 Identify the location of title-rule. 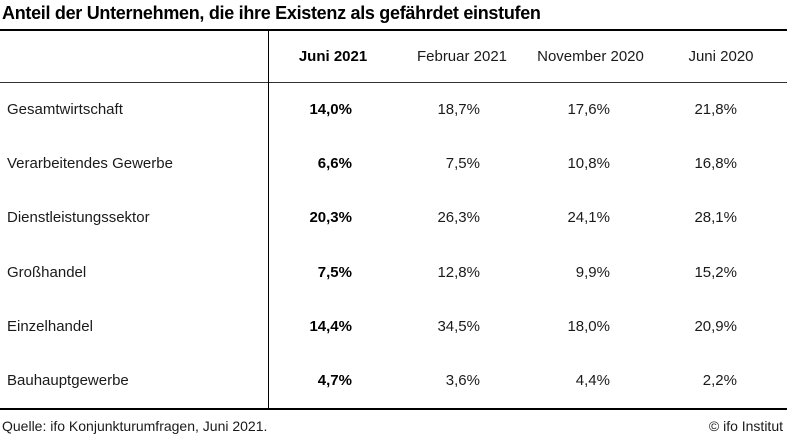
(393, 30).